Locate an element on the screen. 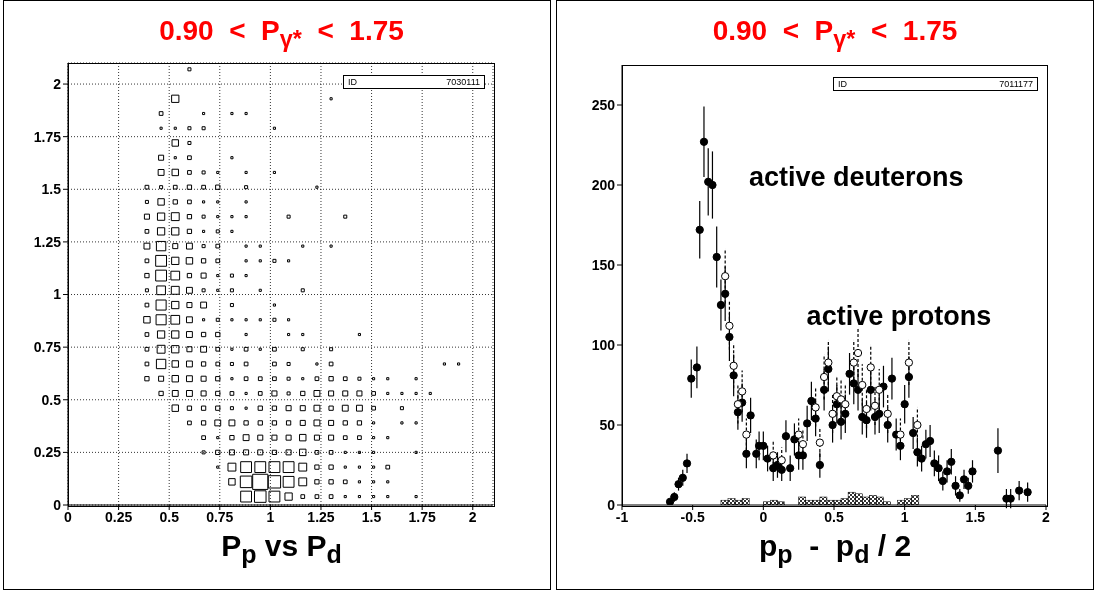 This screenshot has height=590, width=1098. y-tick-label: 0.75 is located at coordinates (47, 347).